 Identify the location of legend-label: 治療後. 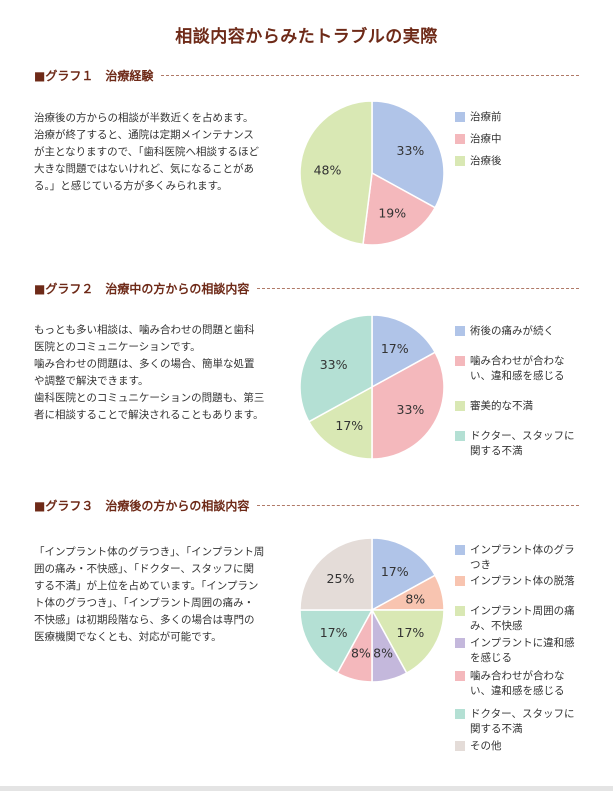
(486, 161).